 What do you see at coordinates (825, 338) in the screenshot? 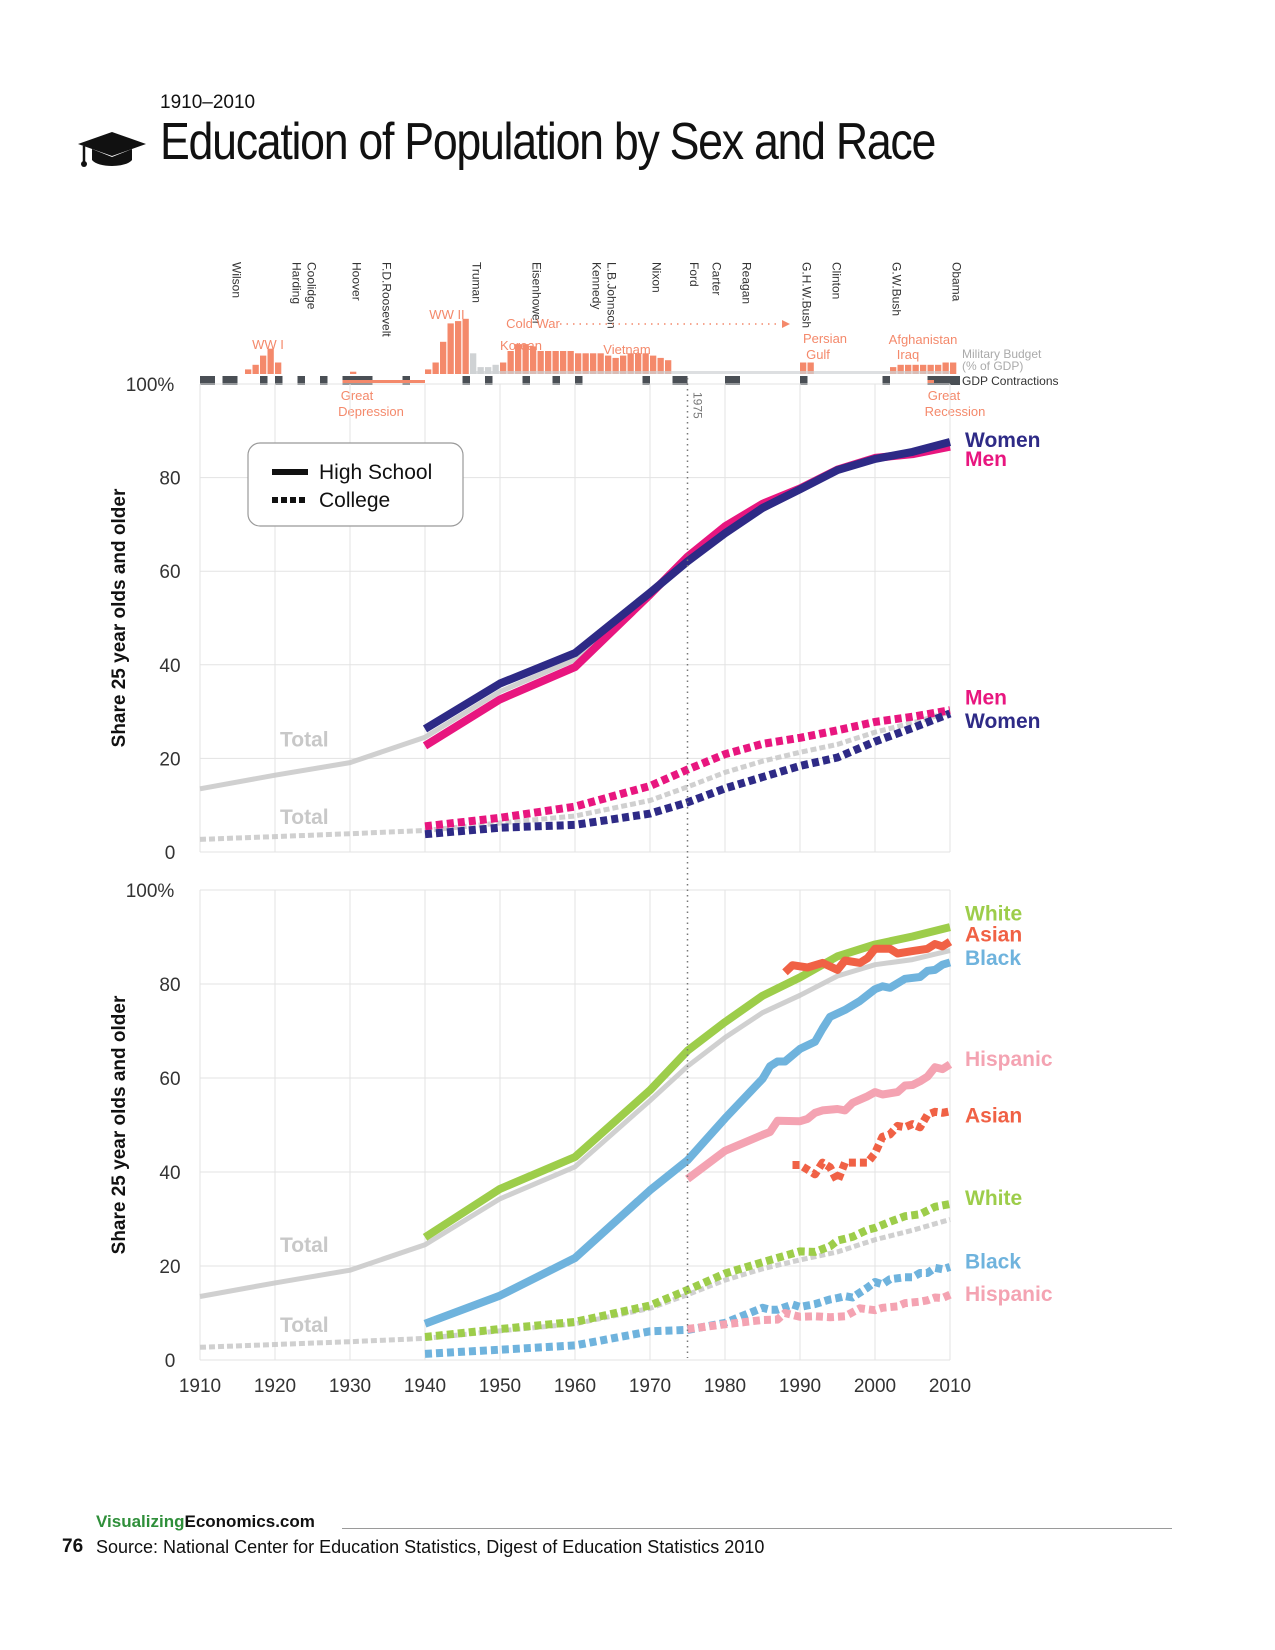
I see `event-label: Persian` at bounding box center [825, 338].